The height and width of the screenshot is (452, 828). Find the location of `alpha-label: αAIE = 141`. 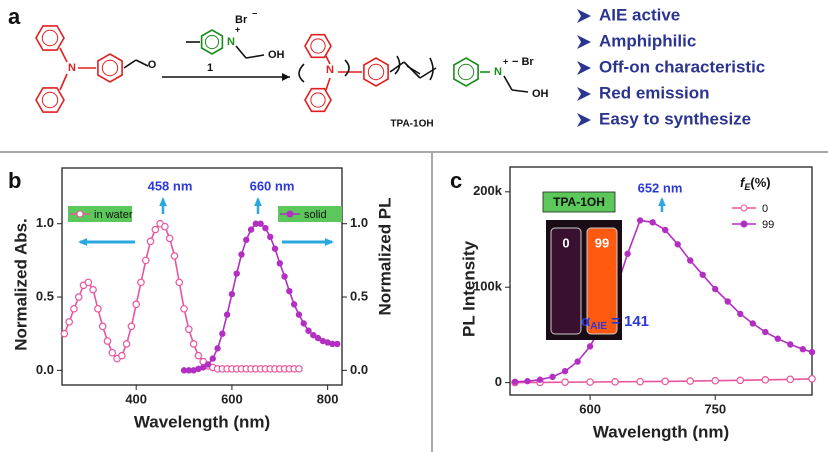

alpha-label: αAIE = 141 is located at coordinates (615, 322).